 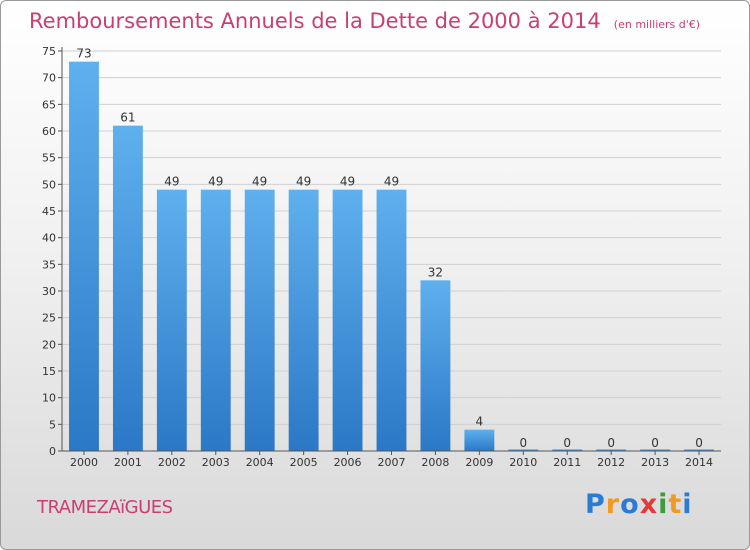 What do you see at coordinates (435, 272) in the screenshot?
I see `value-label-2008: 32` at bounding box center [435, 272].